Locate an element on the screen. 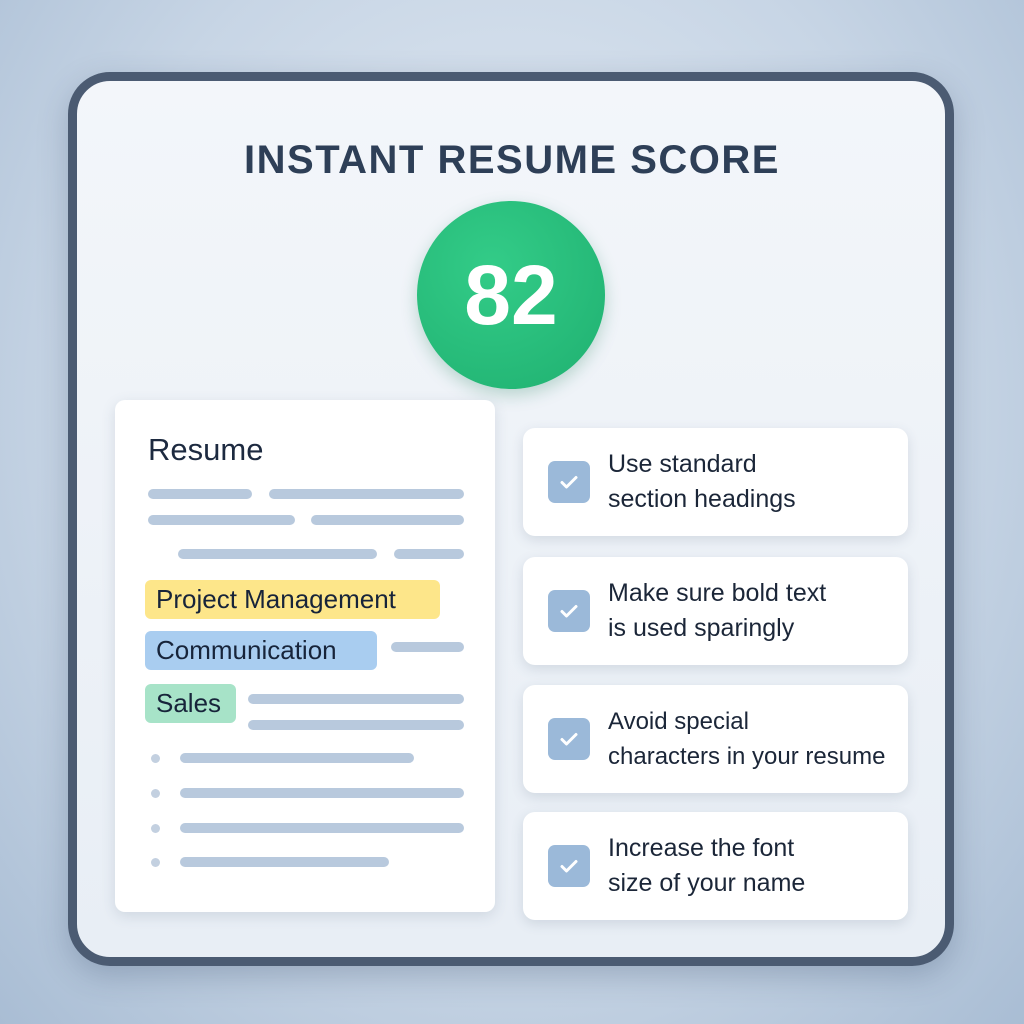  checklist-item: Avoid special characters in your resume is located at coordinates (715, 739).